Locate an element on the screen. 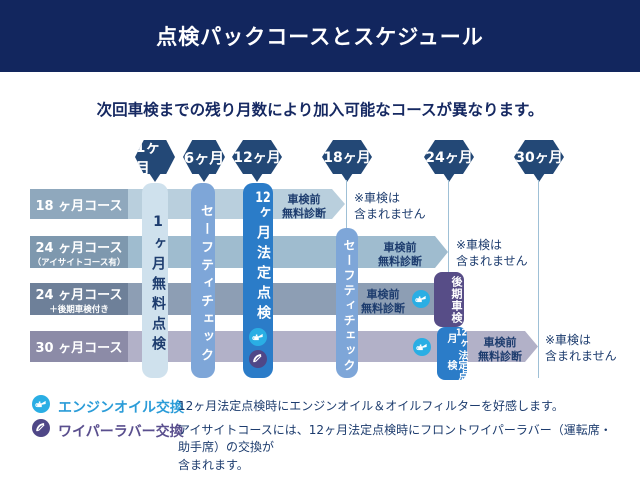 Image resolution: width=640 pixels, height=480 pixels. course-name: 30 ヶ月コース is located at coordinates (79, 348).